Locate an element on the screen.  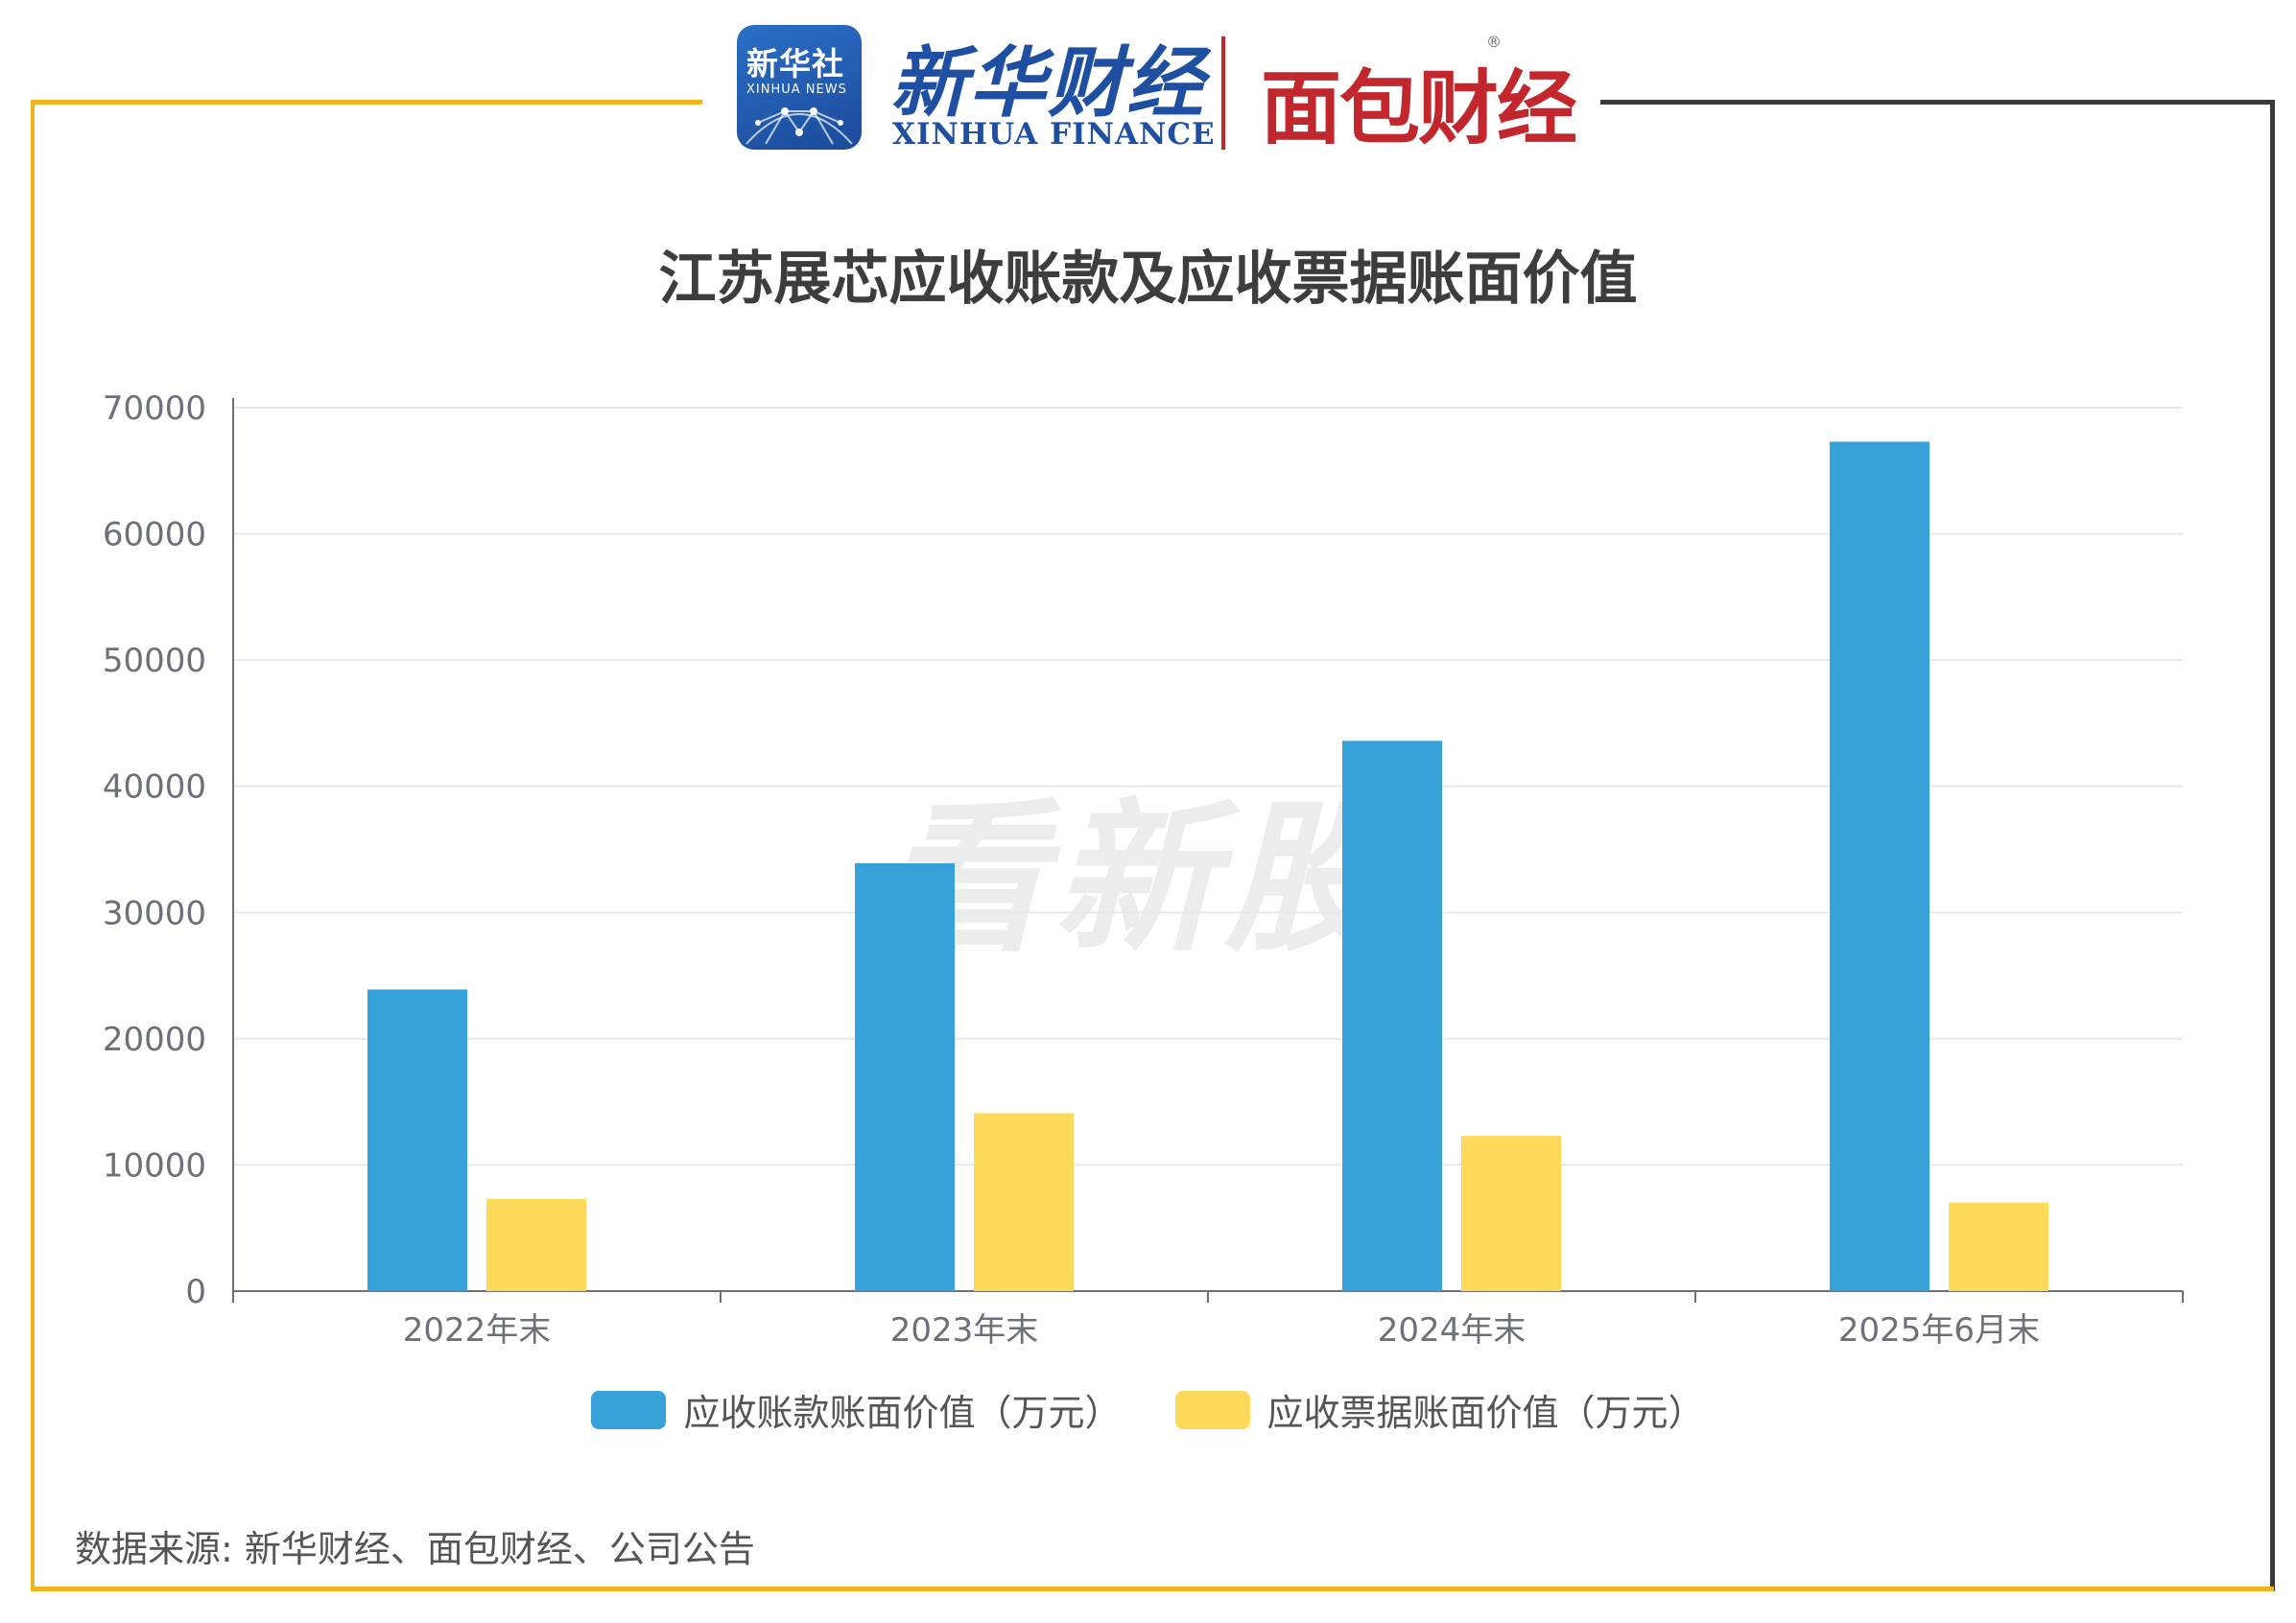
xinhua-finance-cn: 新华财经 is located at coordinates (1047, 82).